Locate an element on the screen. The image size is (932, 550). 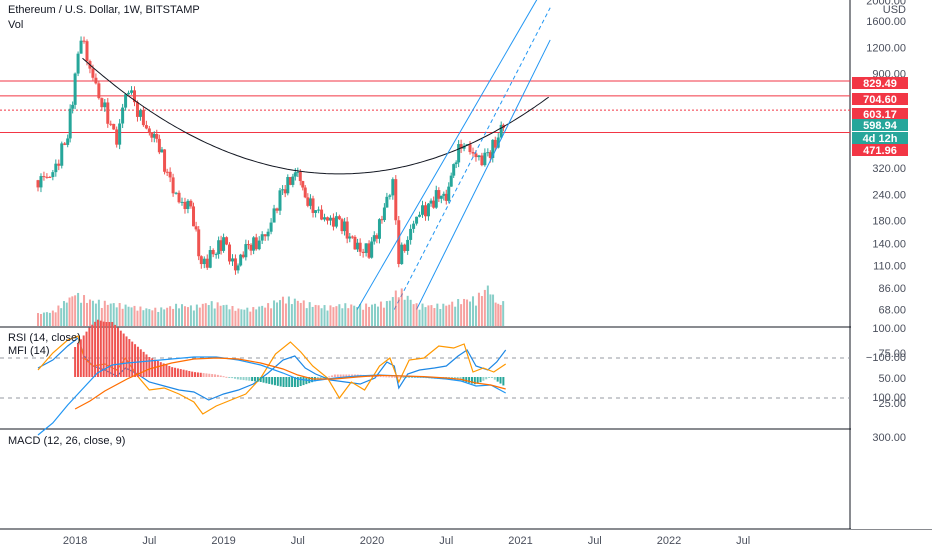
rsi-tick-label: 100.00 is located at coordinates (889, 329).